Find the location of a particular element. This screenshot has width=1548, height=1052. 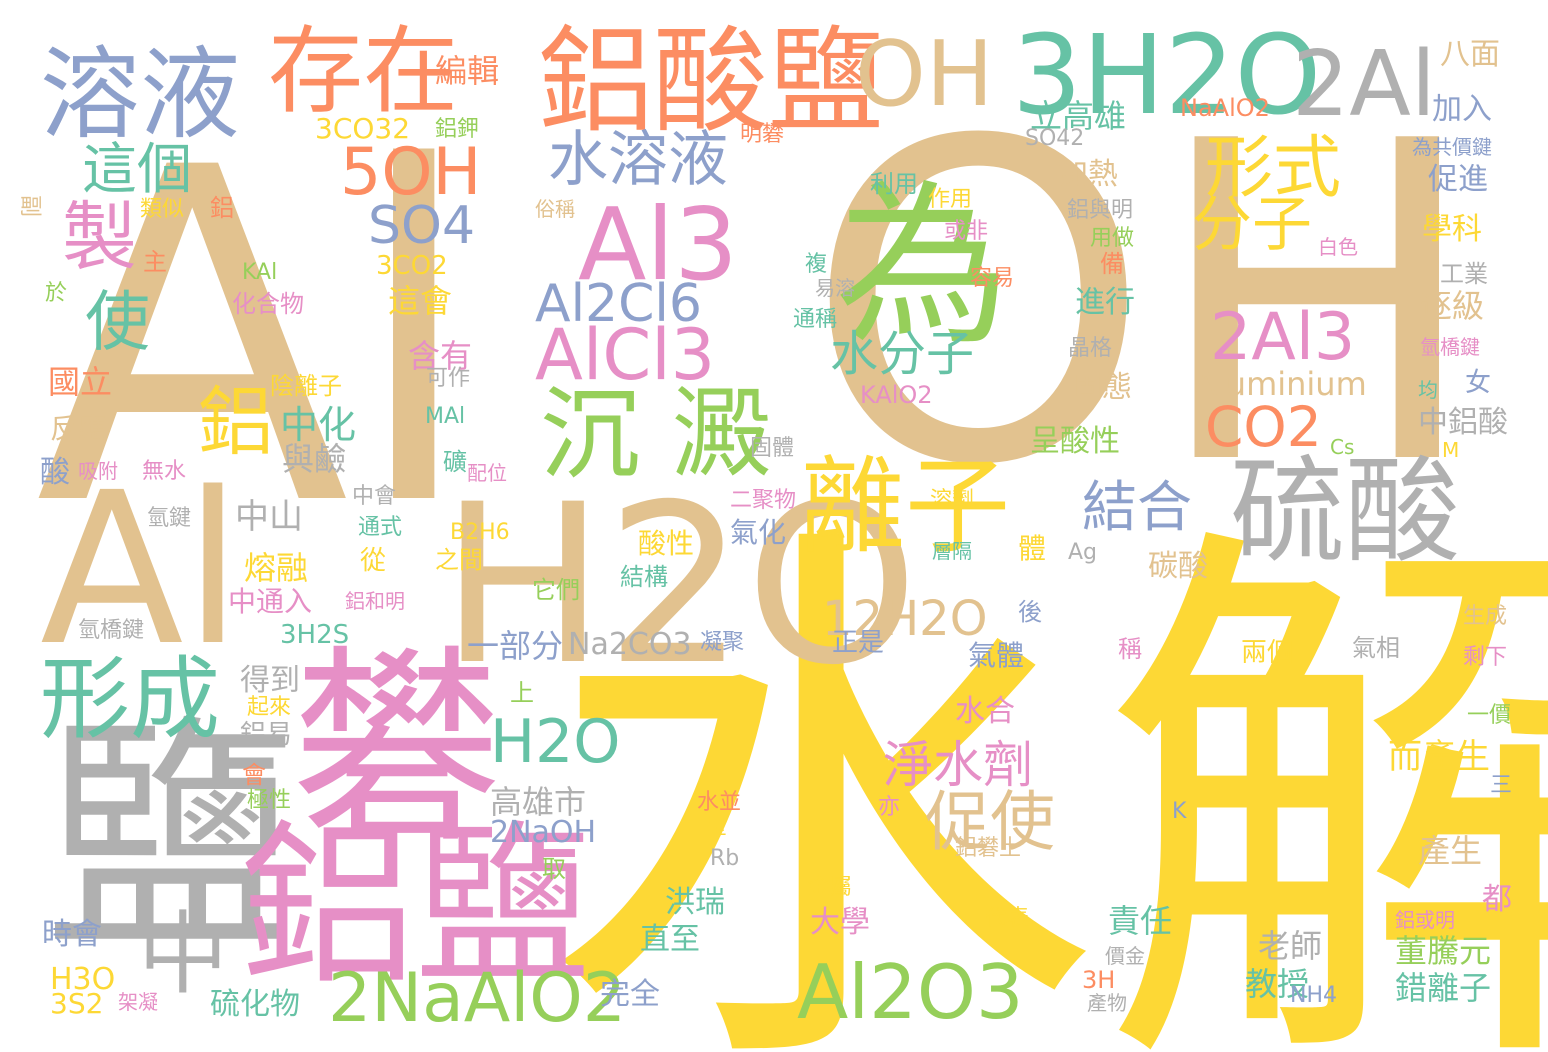

cloud-word-23-5oh: 5OH is located at coordinates (411, 172).